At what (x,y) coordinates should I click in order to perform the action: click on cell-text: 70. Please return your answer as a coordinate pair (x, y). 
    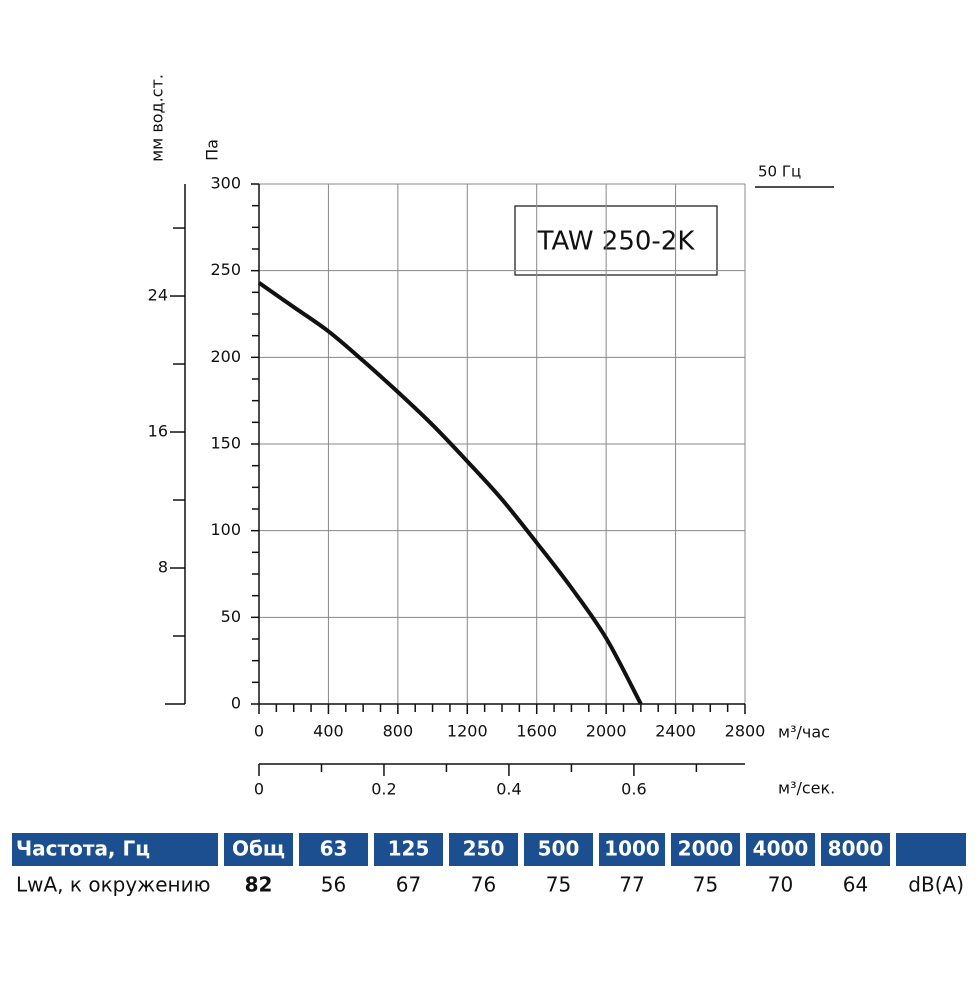
    Looking at the image, I should click on (780, 885).